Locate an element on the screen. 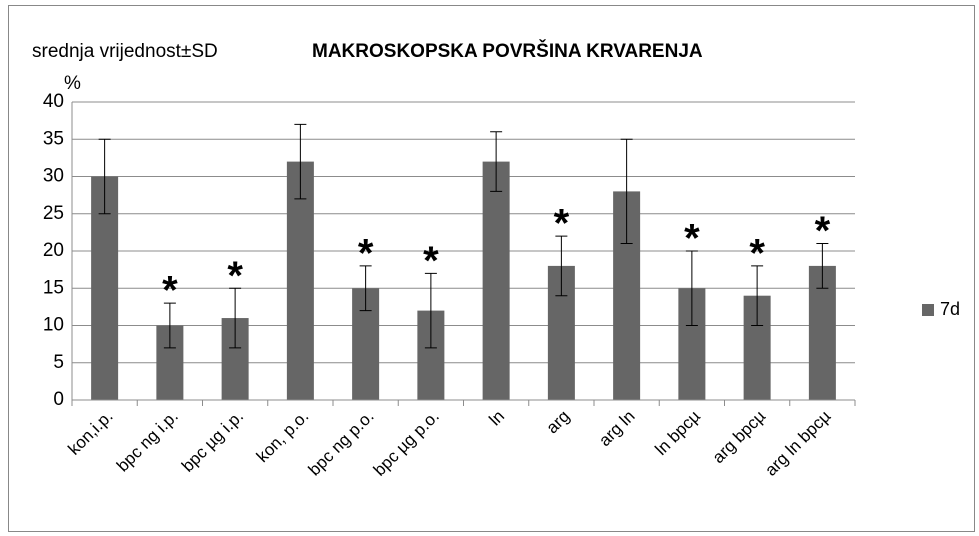 This screenshot has height=536, width=979. x-tick-label: bpc ng p.o. is located at coordinates (341, 443).